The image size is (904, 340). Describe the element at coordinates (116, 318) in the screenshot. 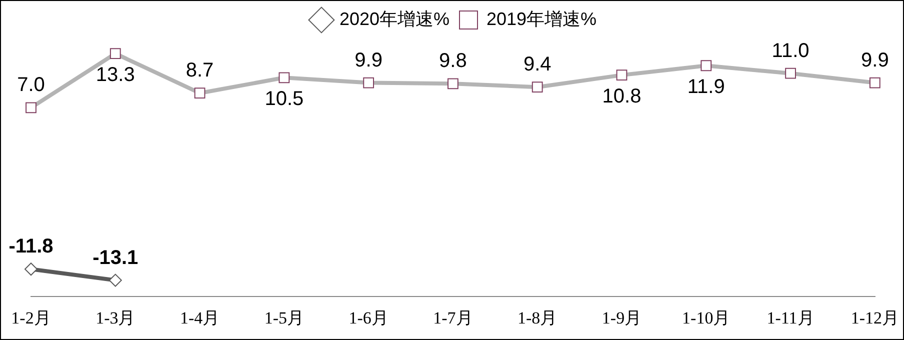

I see `x-tick-label: 1-3月` at that location.